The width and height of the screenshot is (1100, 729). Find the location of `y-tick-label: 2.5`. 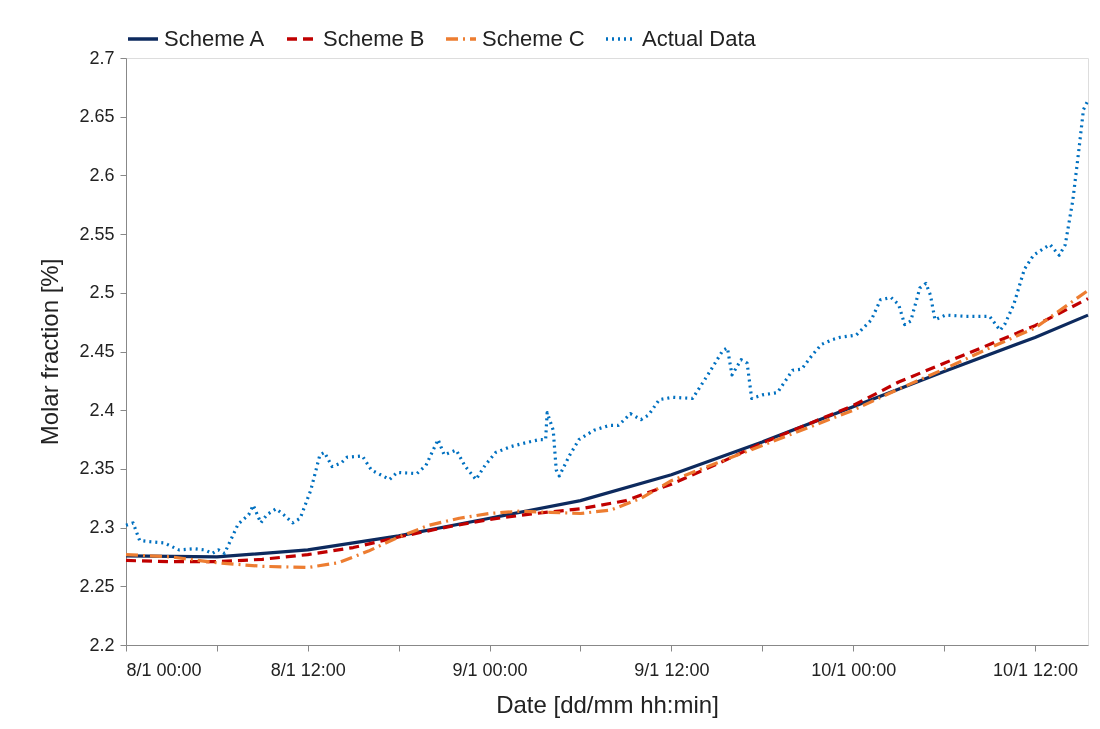

y-tick-label: 2.5 is located at coordinates (102, 292).